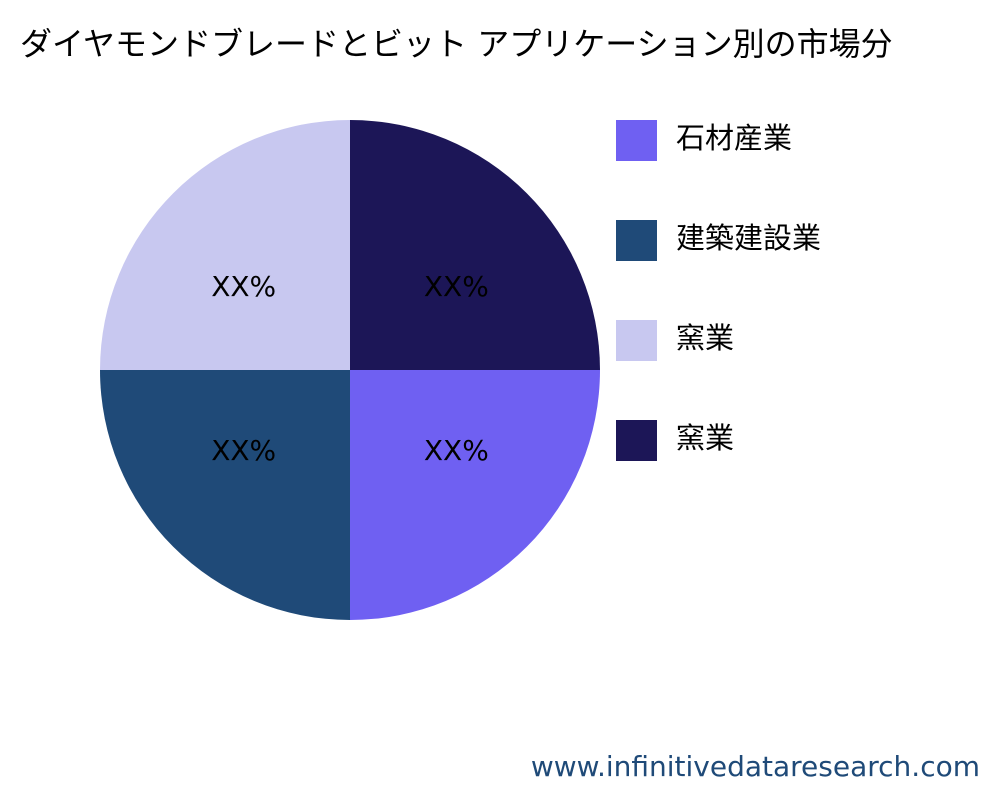 The height and width of the screenshot is (800, 1000). Describe the element at coordinates (755, 766) in the screenshot. I see `watermark: www.infinitivedataresearch.com` at that location.